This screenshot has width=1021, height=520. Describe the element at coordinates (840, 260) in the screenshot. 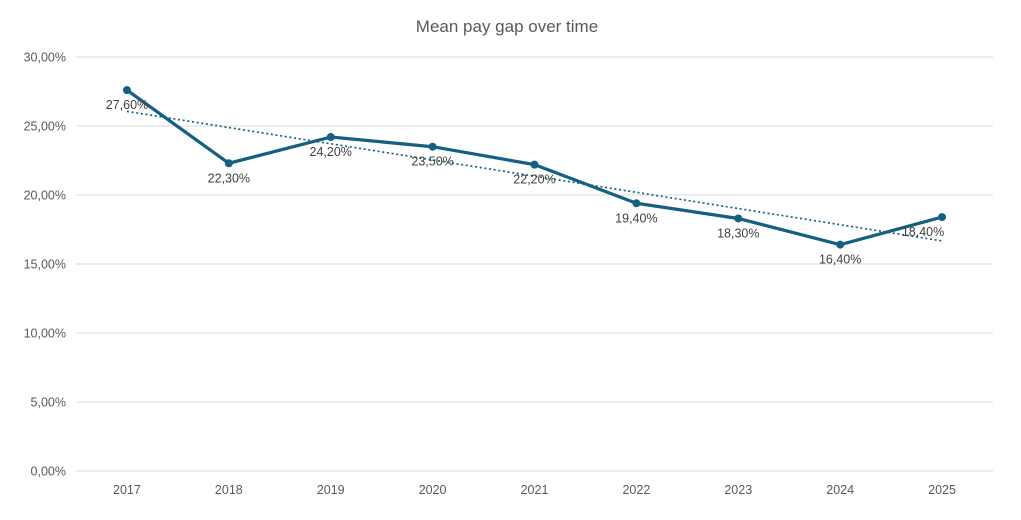

I see `data-point-label: 16,40%` at that location.